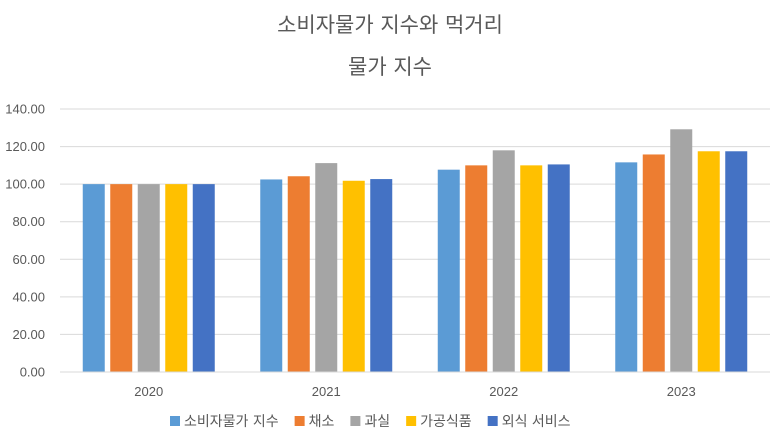 The width and height of the screenshot is (780, 443). I want to click on legend-label: 과실, so click(377, 422).